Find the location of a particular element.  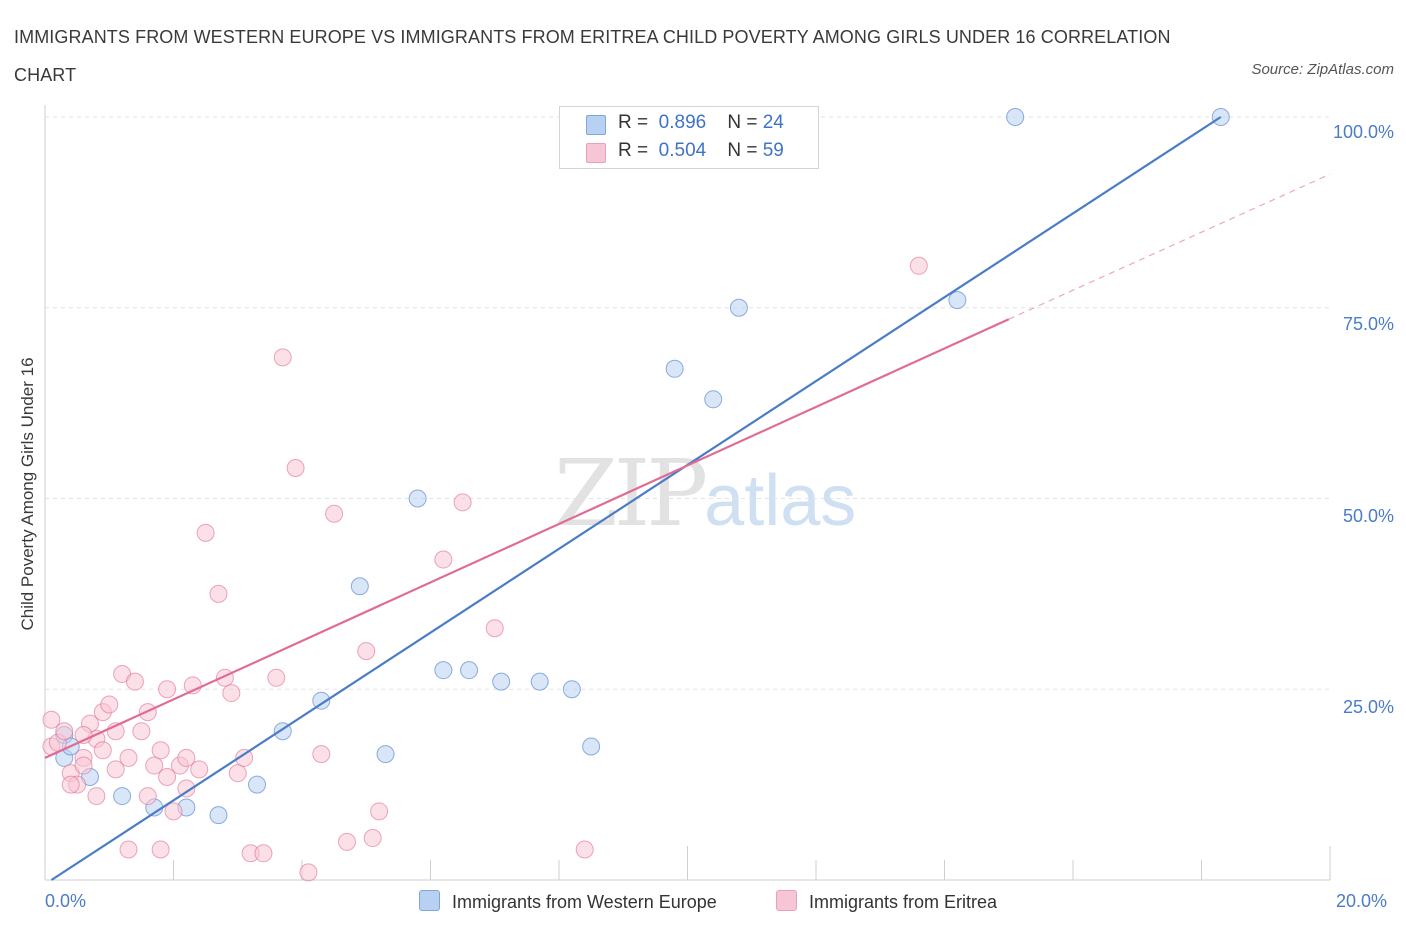

legend-item-eritrea: Immigrants from Eritrea is located at coordinates (886, 901).